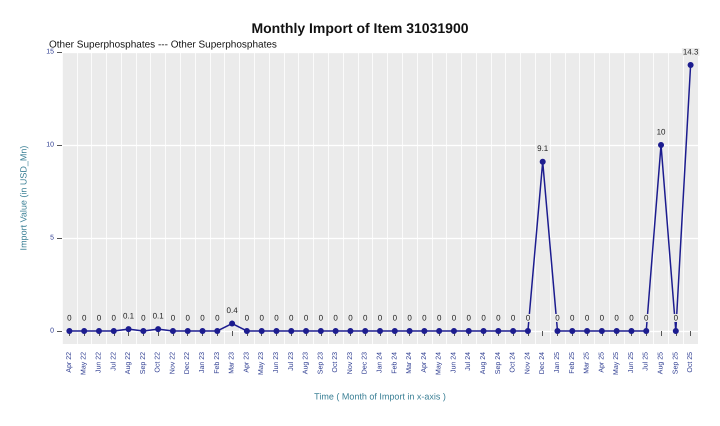 The height and width of the screenshot is (426, 720). Describe the element at coordinates (232, 311) in the screenshot. I see `data-label: 0.4` at that location.